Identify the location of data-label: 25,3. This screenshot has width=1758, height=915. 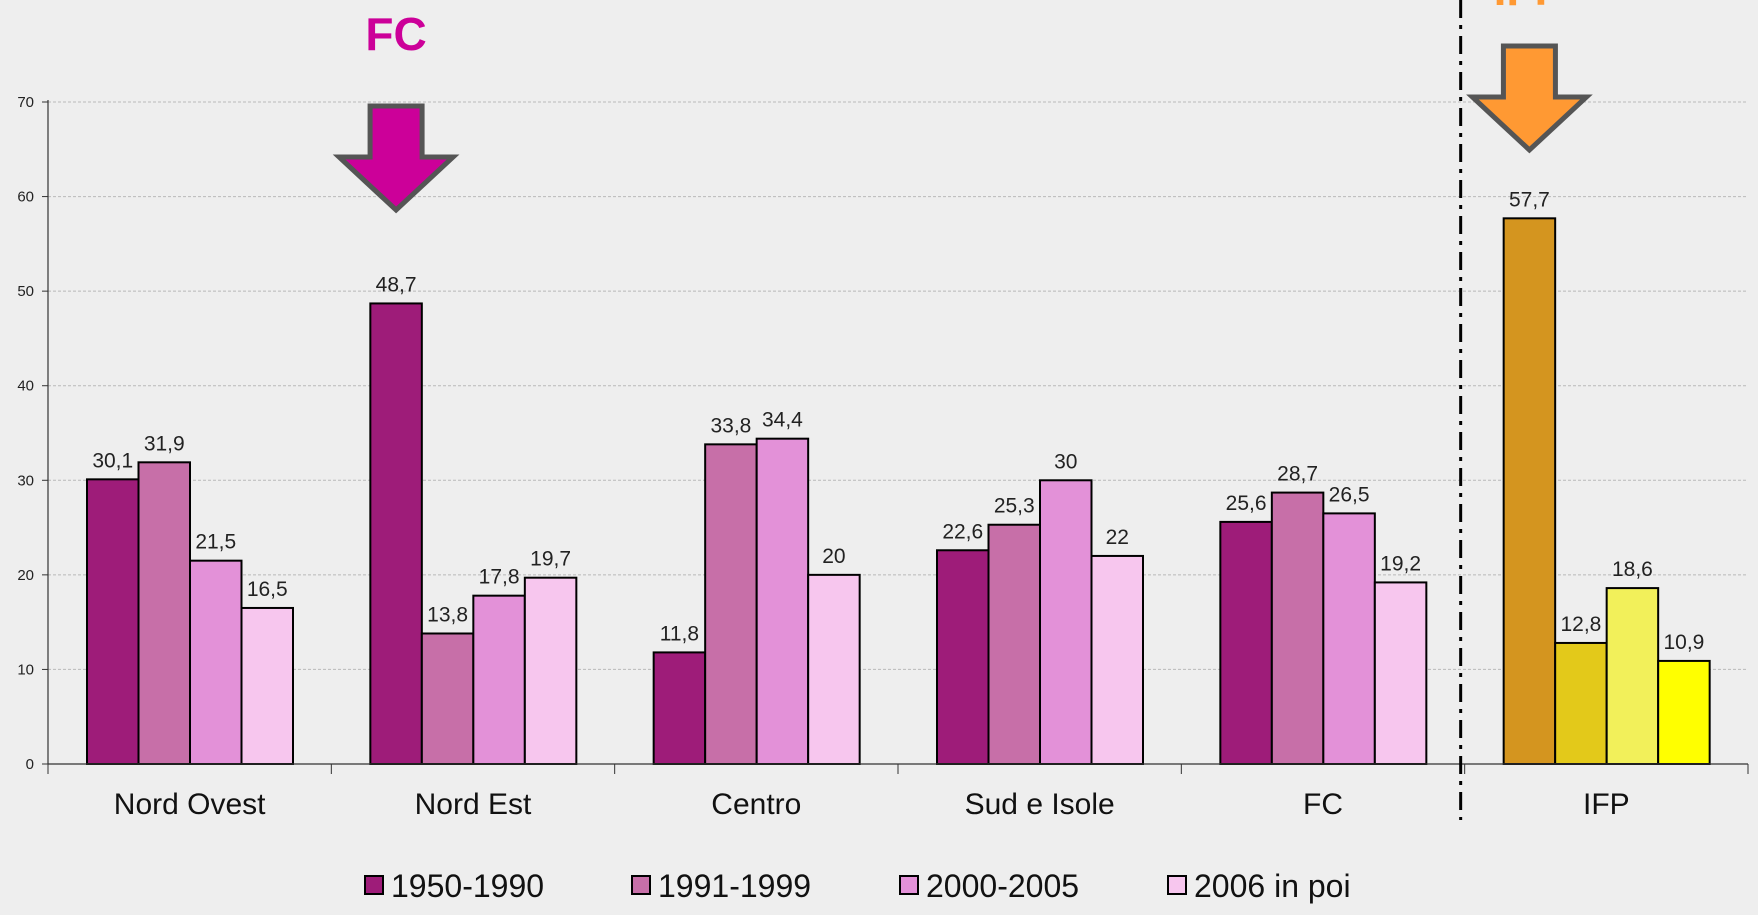
(1014, 506).